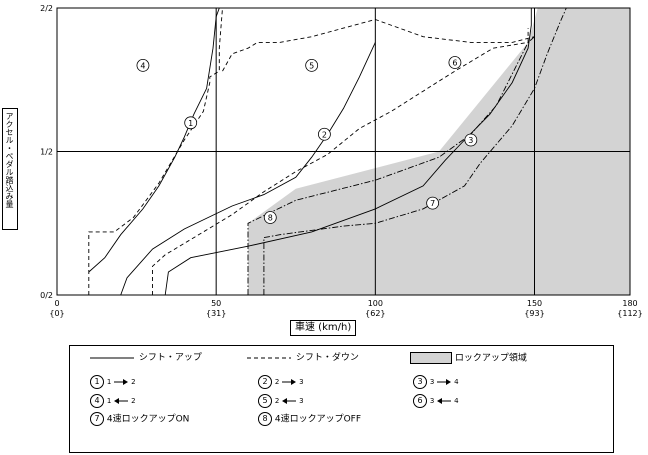 The height and width of the screenshot is (455, 648). I want to click on circle-num: 3, so click(420, 382).